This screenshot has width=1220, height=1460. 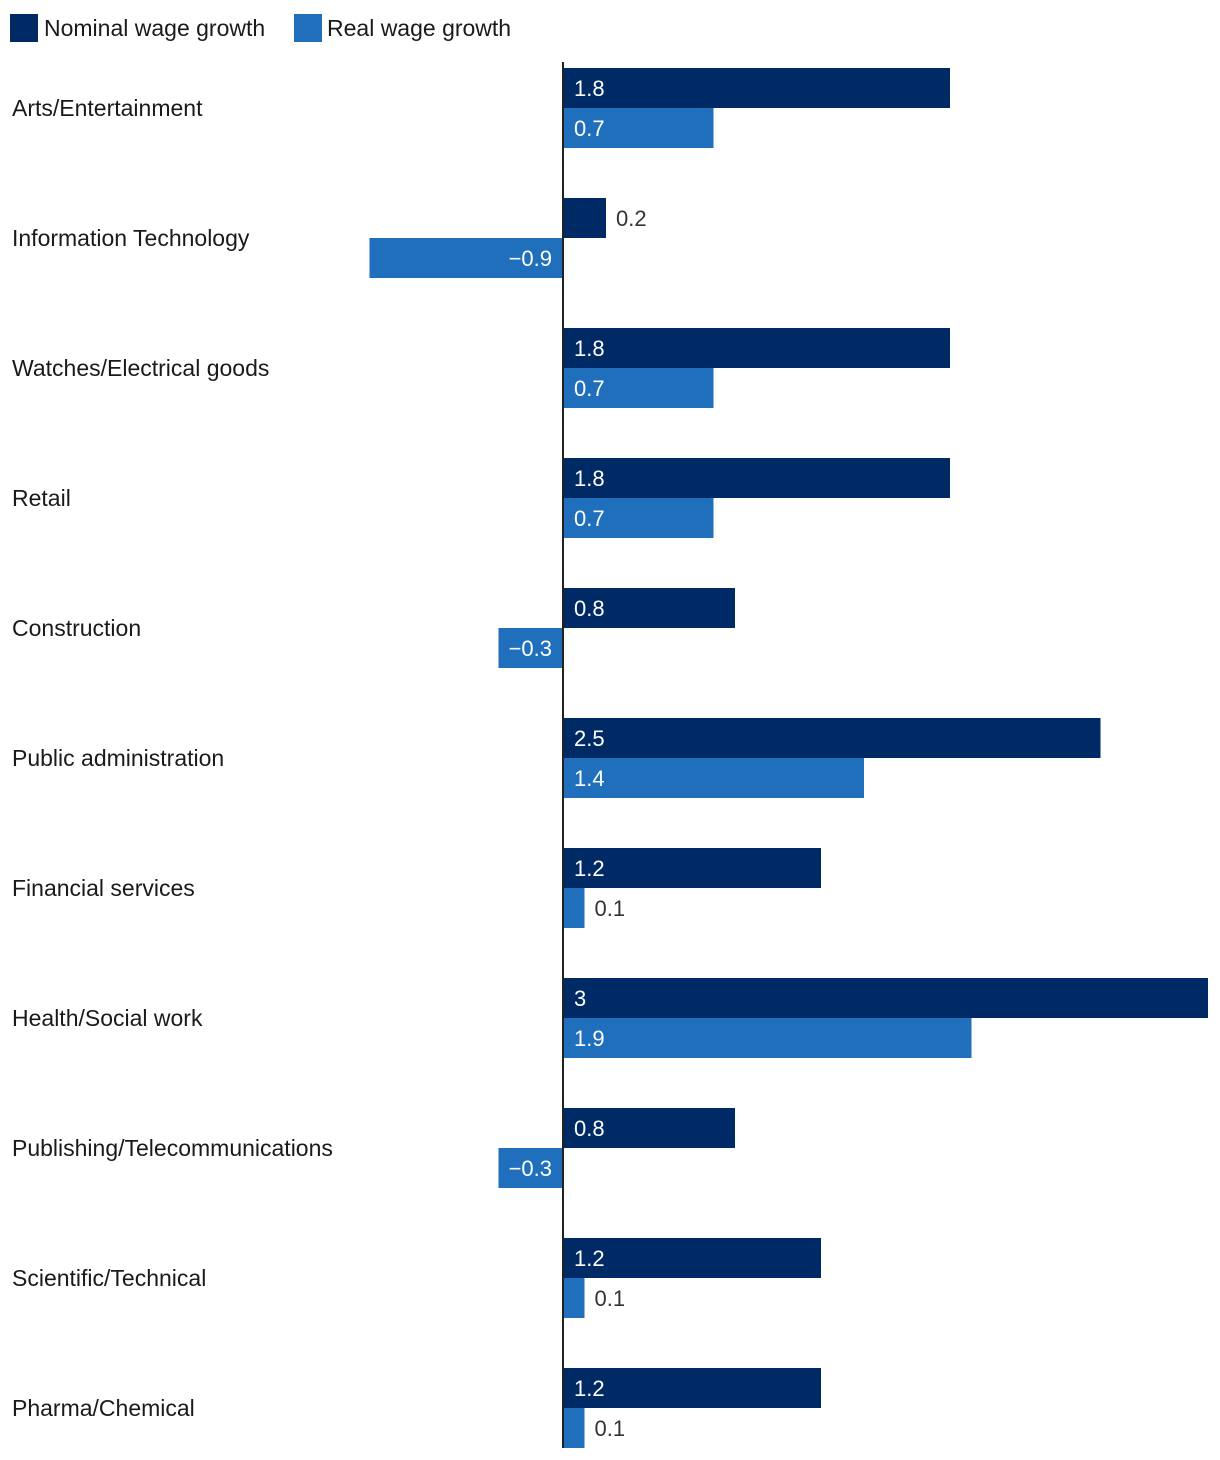 What do you see at coordinates (103, 888) in the screenshot?
I see `category-label-financial-services: Financial services` at bounding box center [103, 888].